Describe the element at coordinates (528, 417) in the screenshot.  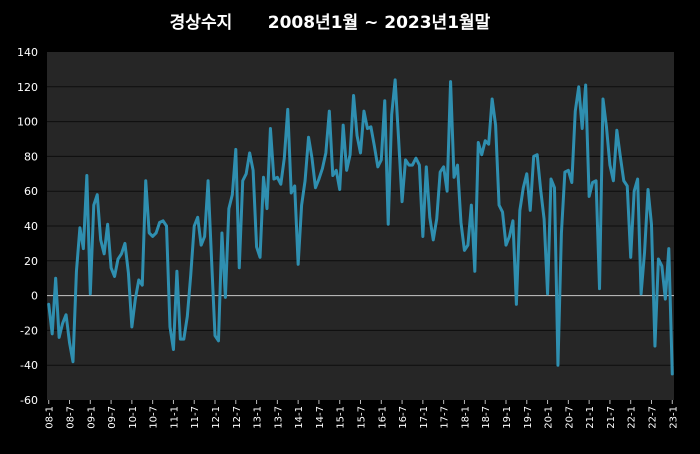
I see `x-tick-label: 19-7` at that location.